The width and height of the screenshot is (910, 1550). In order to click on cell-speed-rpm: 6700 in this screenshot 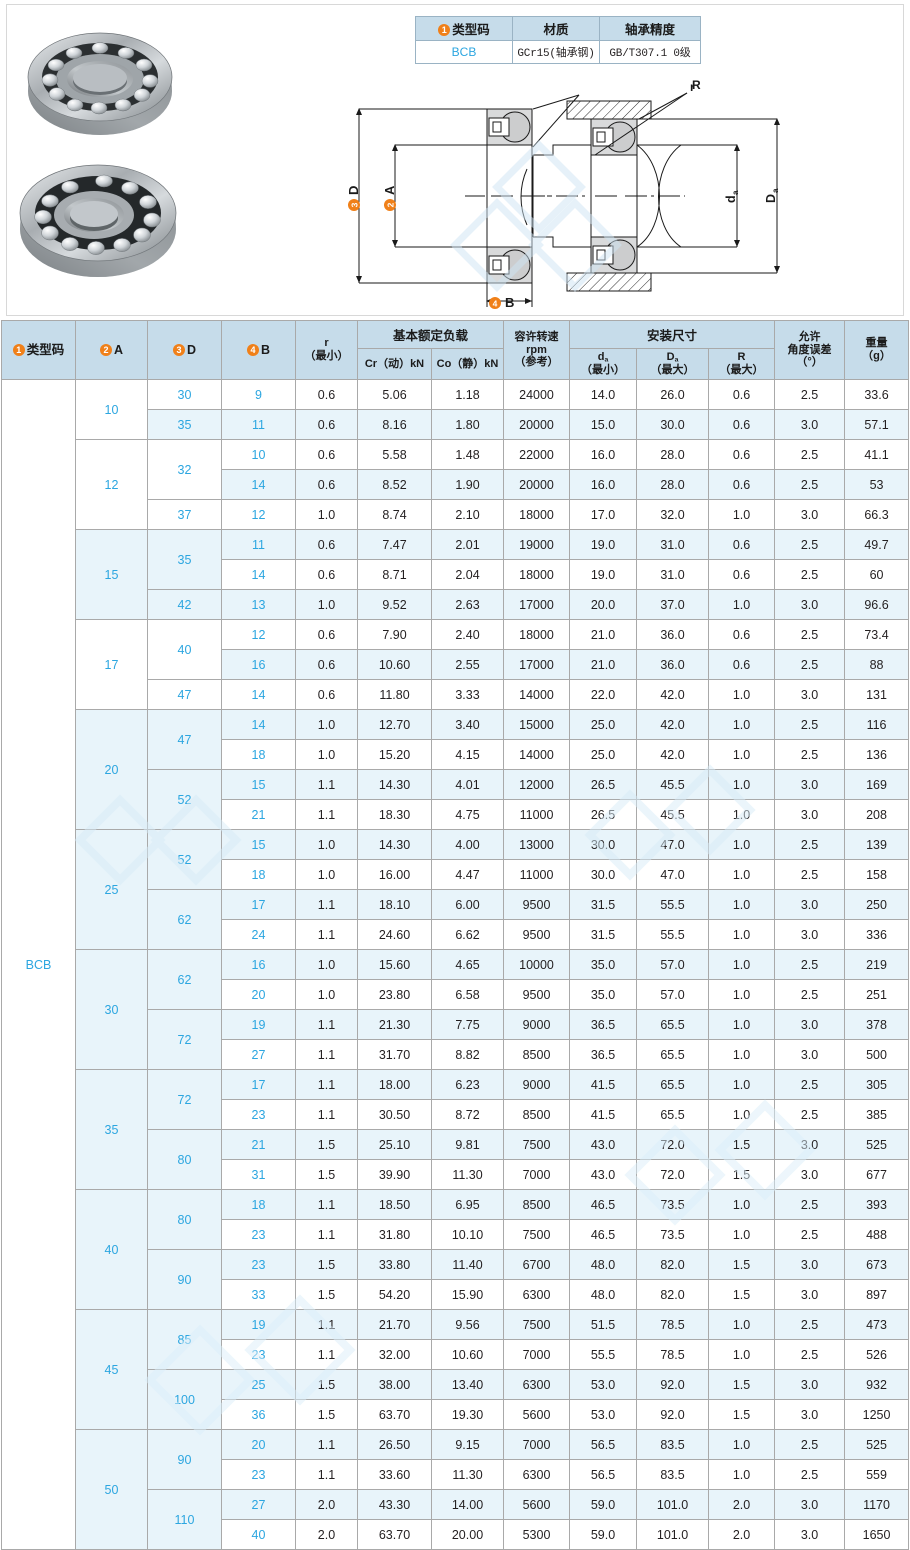, I will do `click(537, 1264)`.